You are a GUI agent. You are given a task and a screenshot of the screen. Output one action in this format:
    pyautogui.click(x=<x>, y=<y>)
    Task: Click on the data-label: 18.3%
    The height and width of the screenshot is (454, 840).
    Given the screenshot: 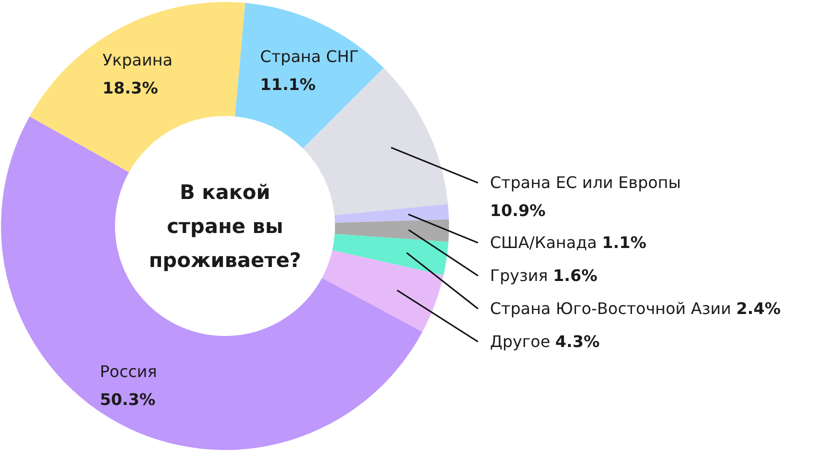 What is the action you would take?
    pyautogui.click(x=130, y=88)
    